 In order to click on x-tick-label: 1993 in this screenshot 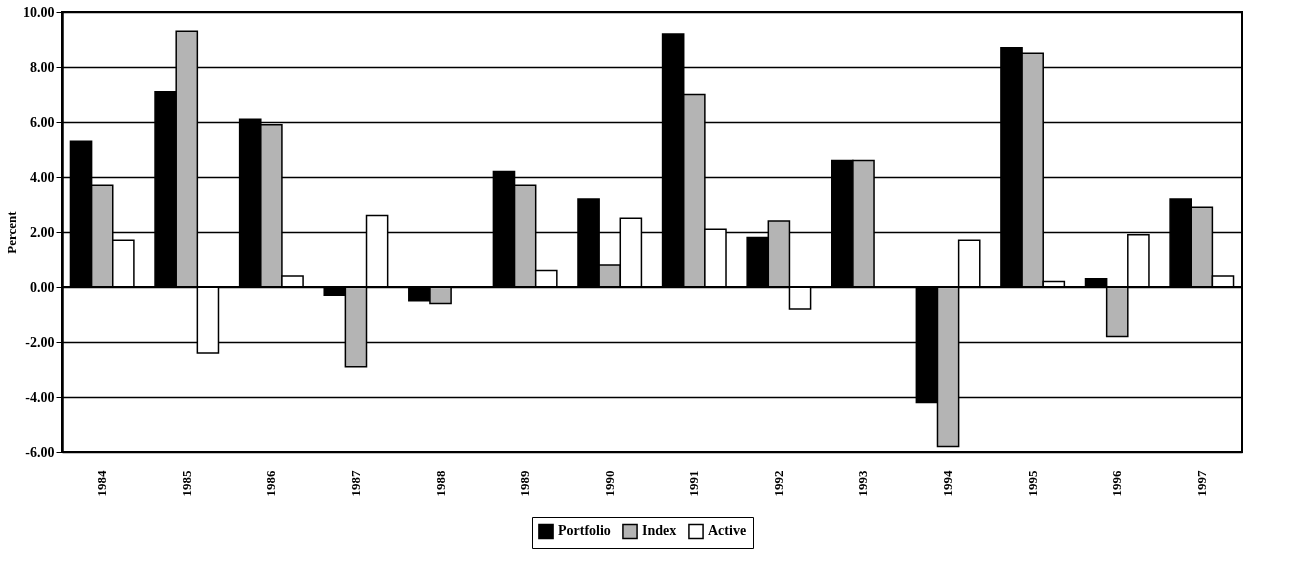, I will do `click(863, 483)`.